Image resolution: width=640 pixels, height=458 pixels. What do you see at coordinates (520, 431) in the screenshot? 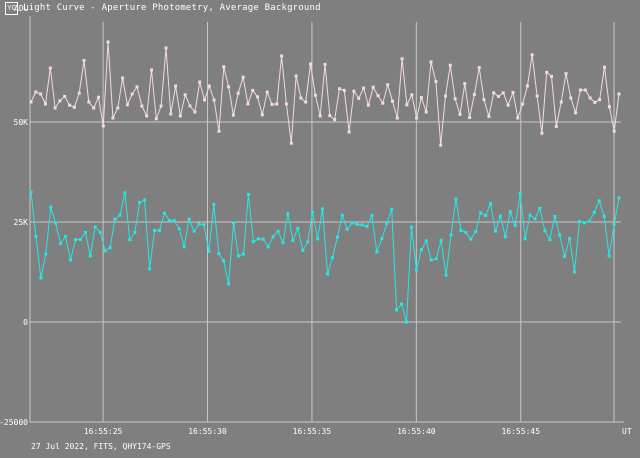
I see `x-tick-label: 16:55:45` at bounding box center [520, 431].